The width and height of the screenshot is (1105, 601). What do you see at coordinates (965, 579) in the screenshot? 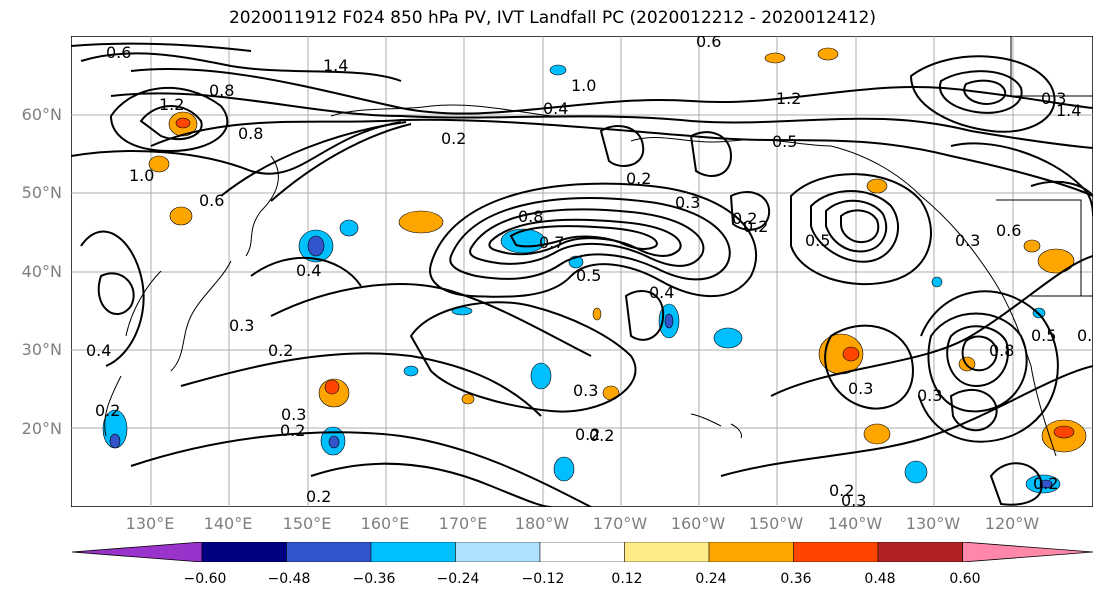
I see `colorbar-tick: 0.60` at bounding box center [965, 579].